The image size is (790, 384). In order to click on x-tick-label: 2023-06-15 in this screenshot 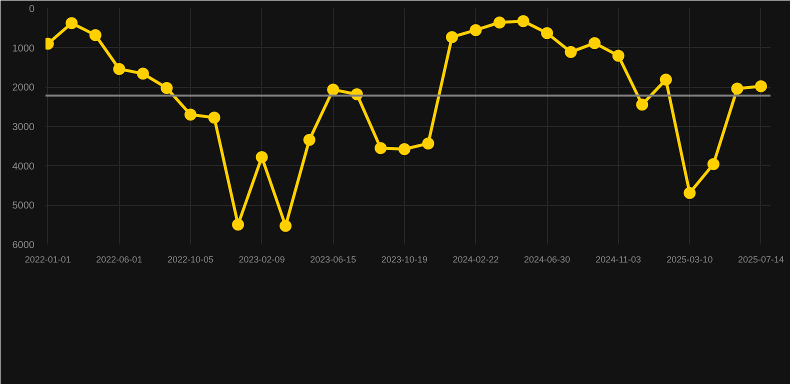, I will do `click(333, 259)`.